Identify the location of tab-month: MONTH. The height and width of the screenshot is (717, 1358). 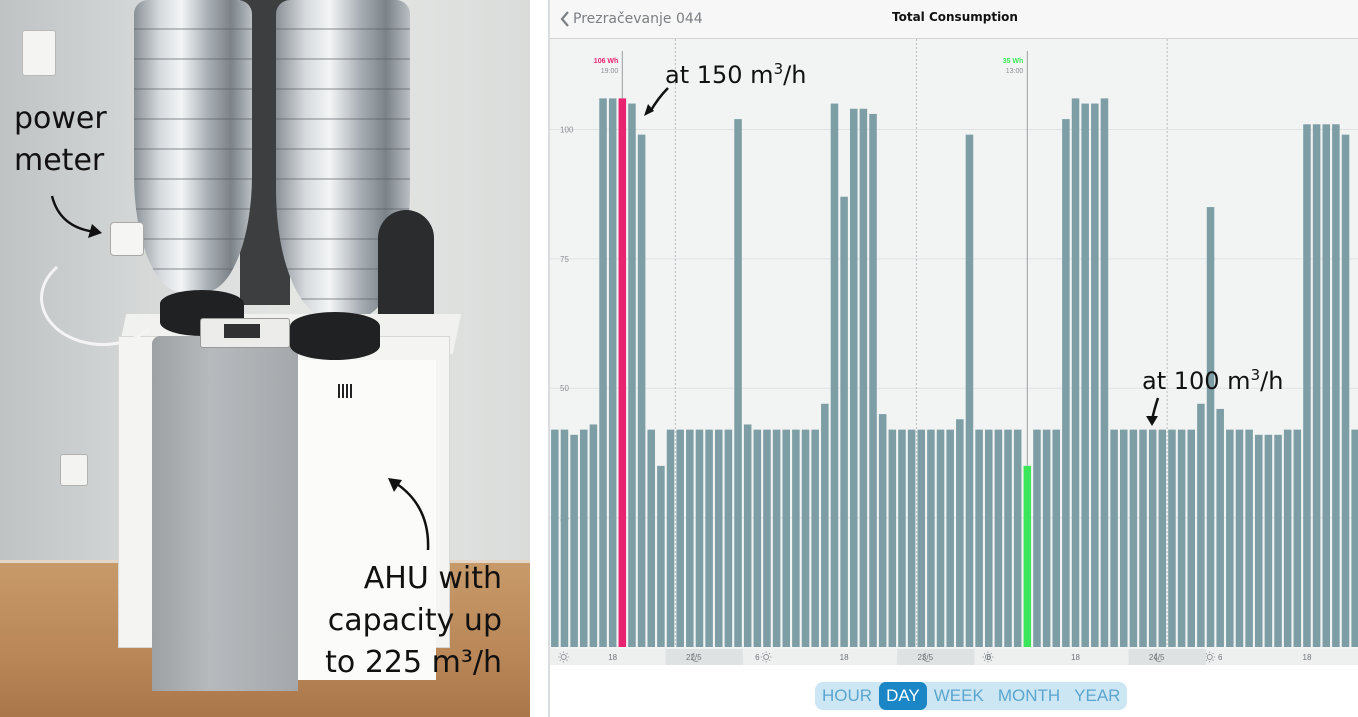
(1029, 695).